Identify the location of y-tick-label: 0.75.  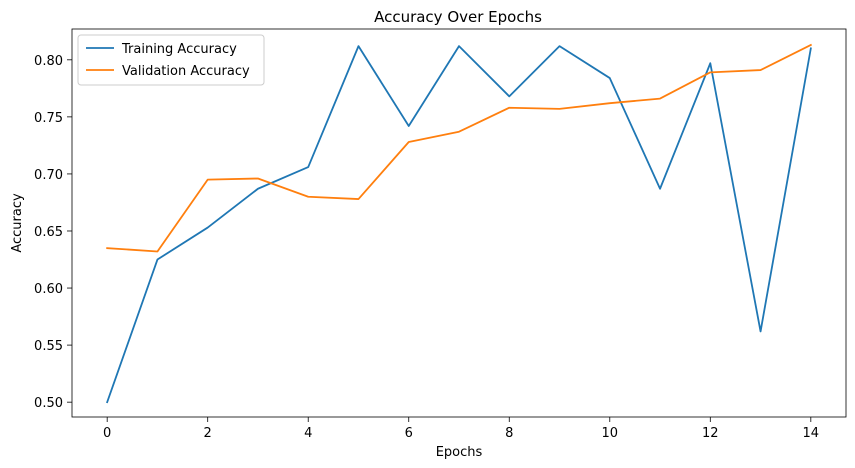
(48, 118).